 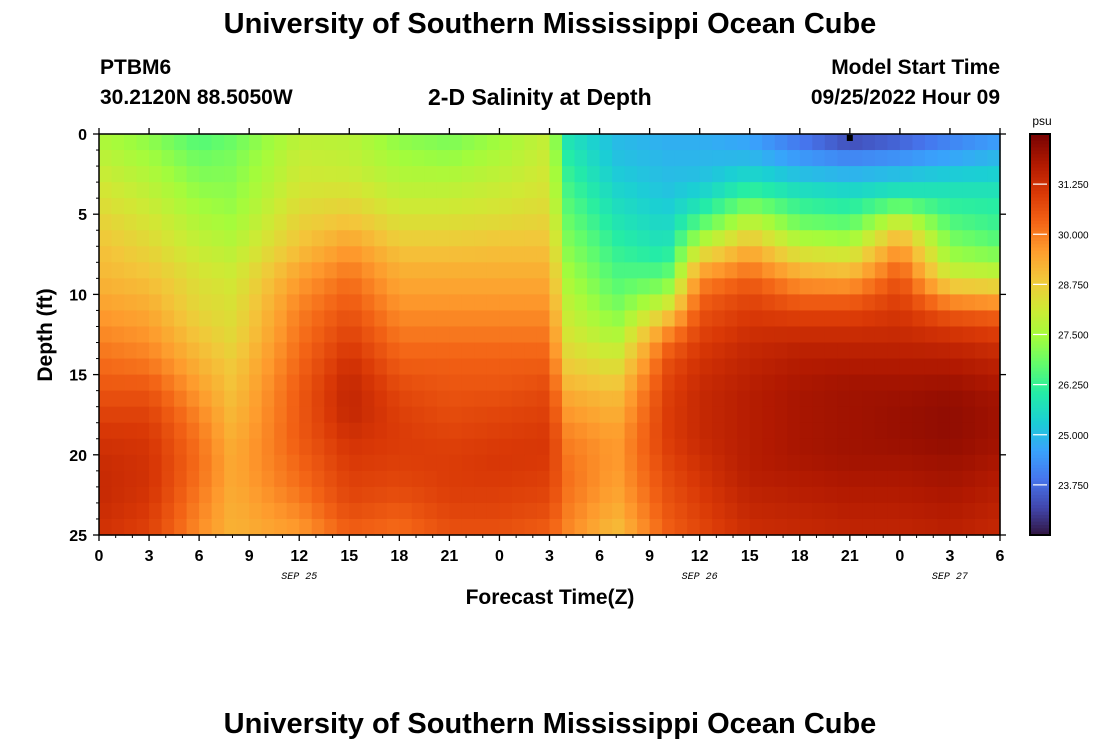 What do you see at coordinates (700, 556) in the screenshot?
I see `x-tick-label: 12` at bounding box center [700, 556].